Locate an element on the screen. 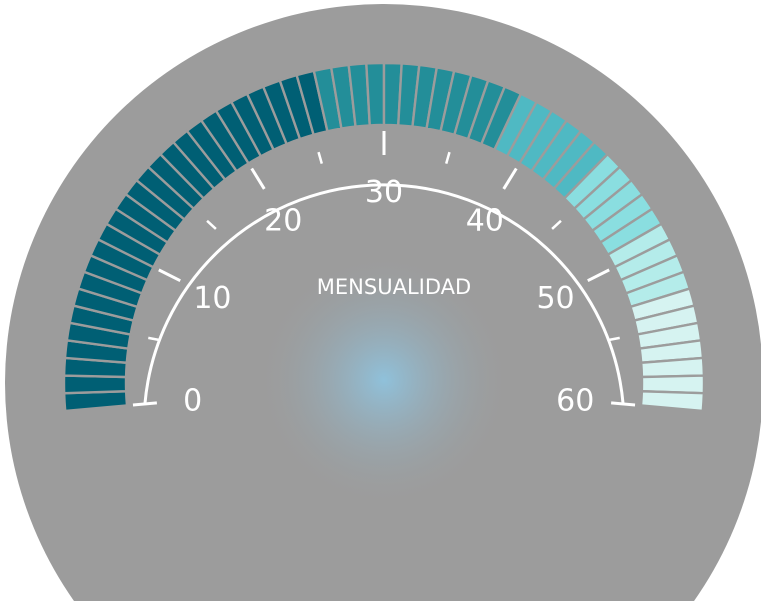 Image resolution: width=761 pixels, height=601 pixels. tick-label: 20 is located at coordinates (283, 221).